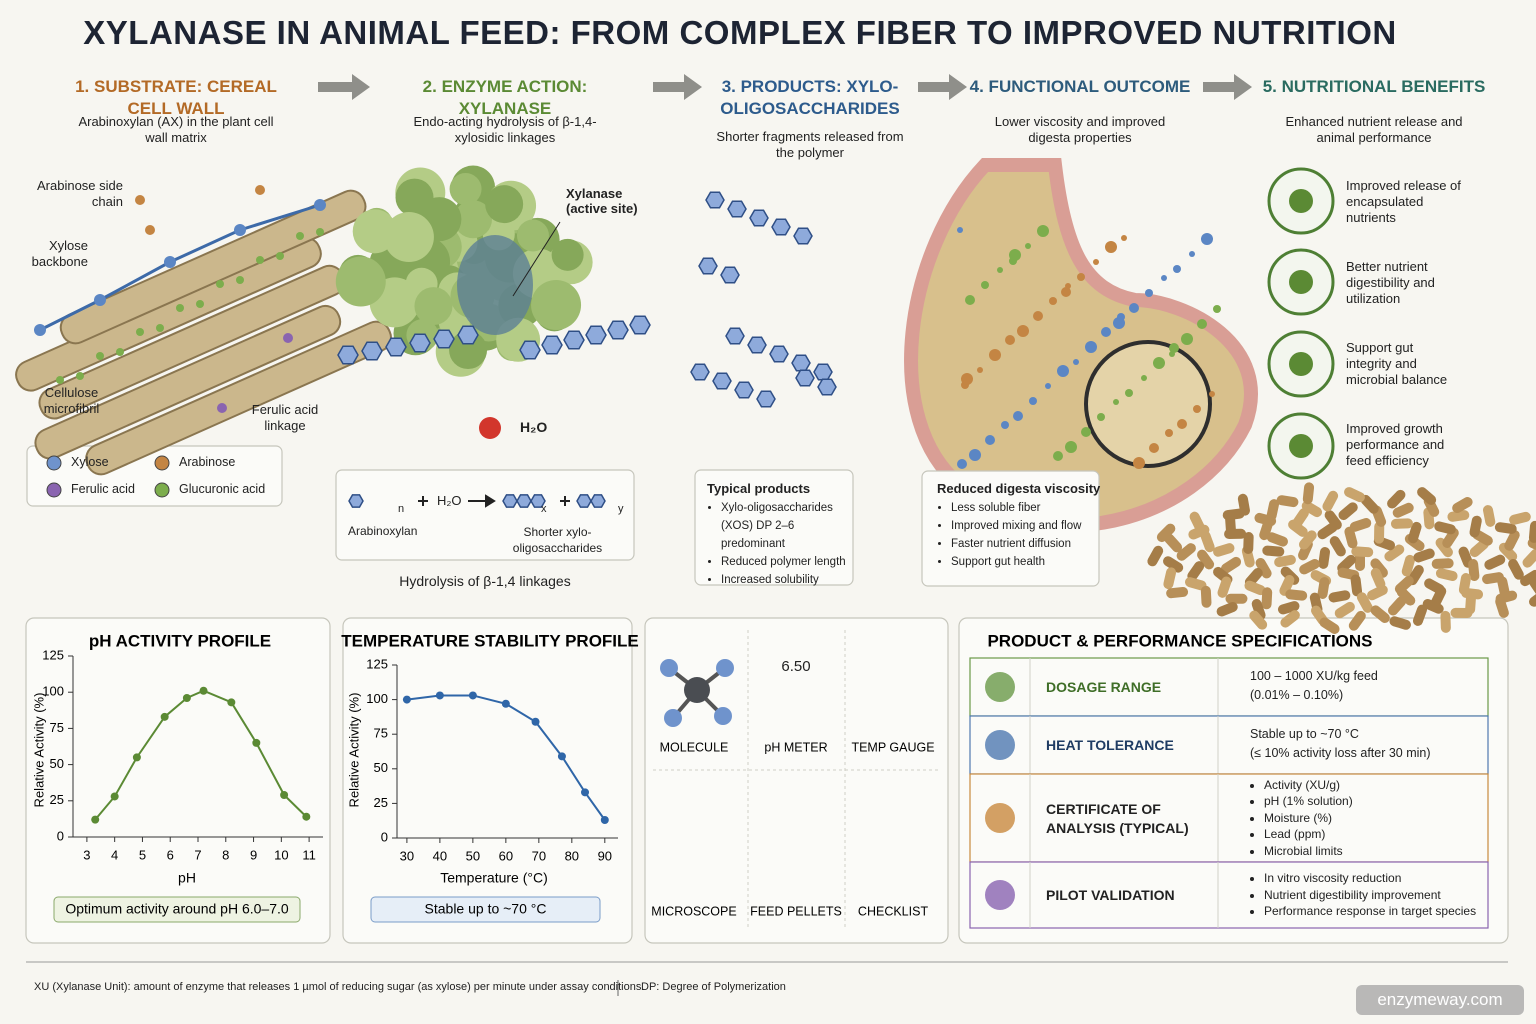 The image size is (1536, 1024). What do you see at coordinates (602, 201) in the screenshot?
I see `callout: Xylanase (active site)` at bounding box center [602, 201].